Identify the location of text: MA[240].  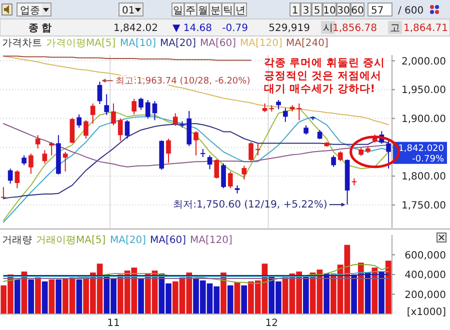
(307, 43).